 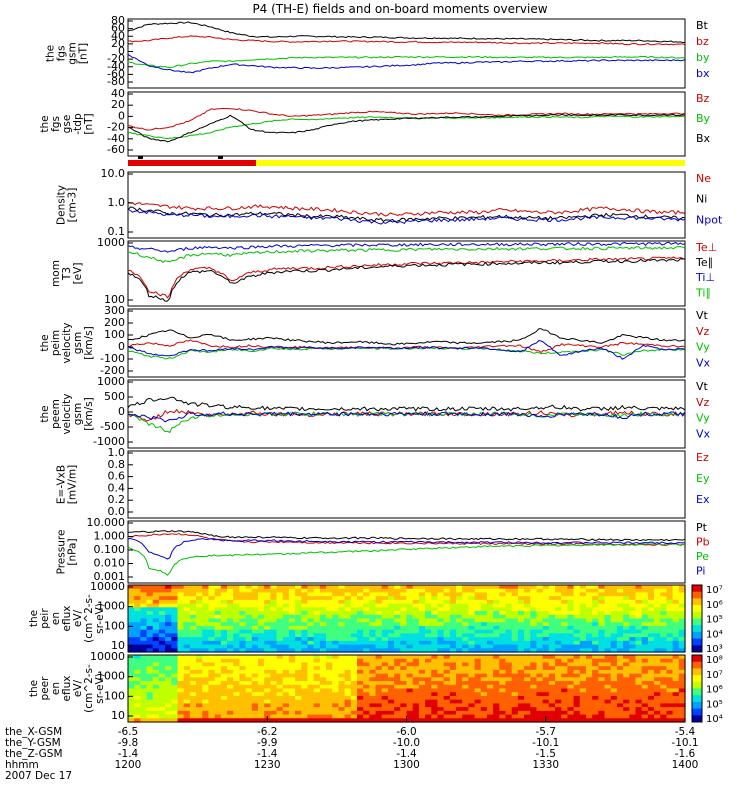 What do you see at coordinates (406, 618) in the screenshot?
I see `panel-frame-outline` at bounding box center [406, 618].